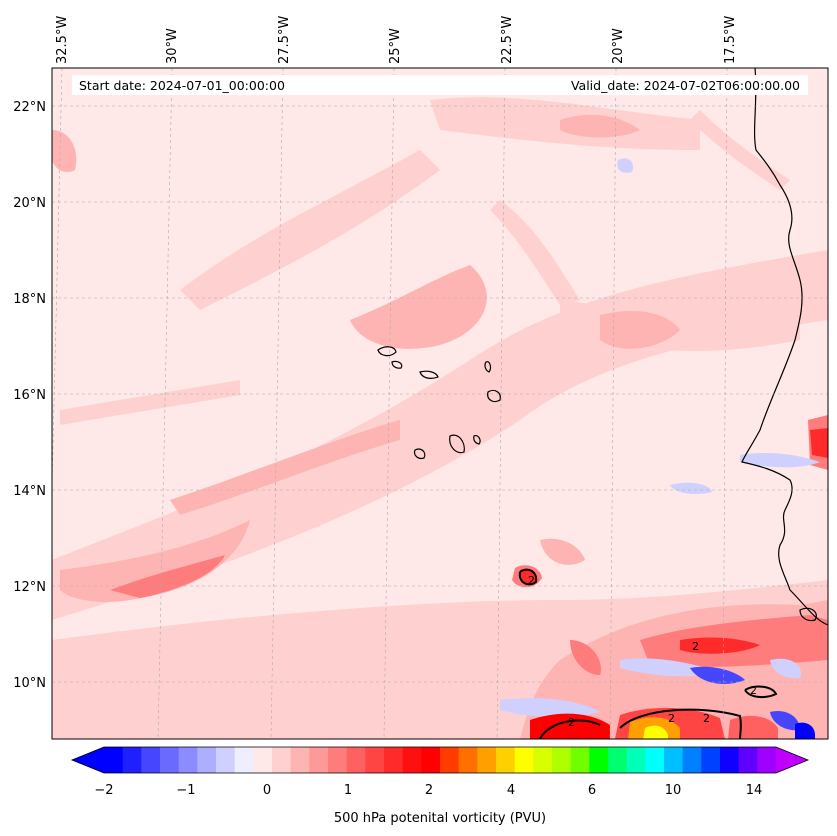 The image size is (837, 836). I want to click on colorbar-tick: 4, so click(511, 790).